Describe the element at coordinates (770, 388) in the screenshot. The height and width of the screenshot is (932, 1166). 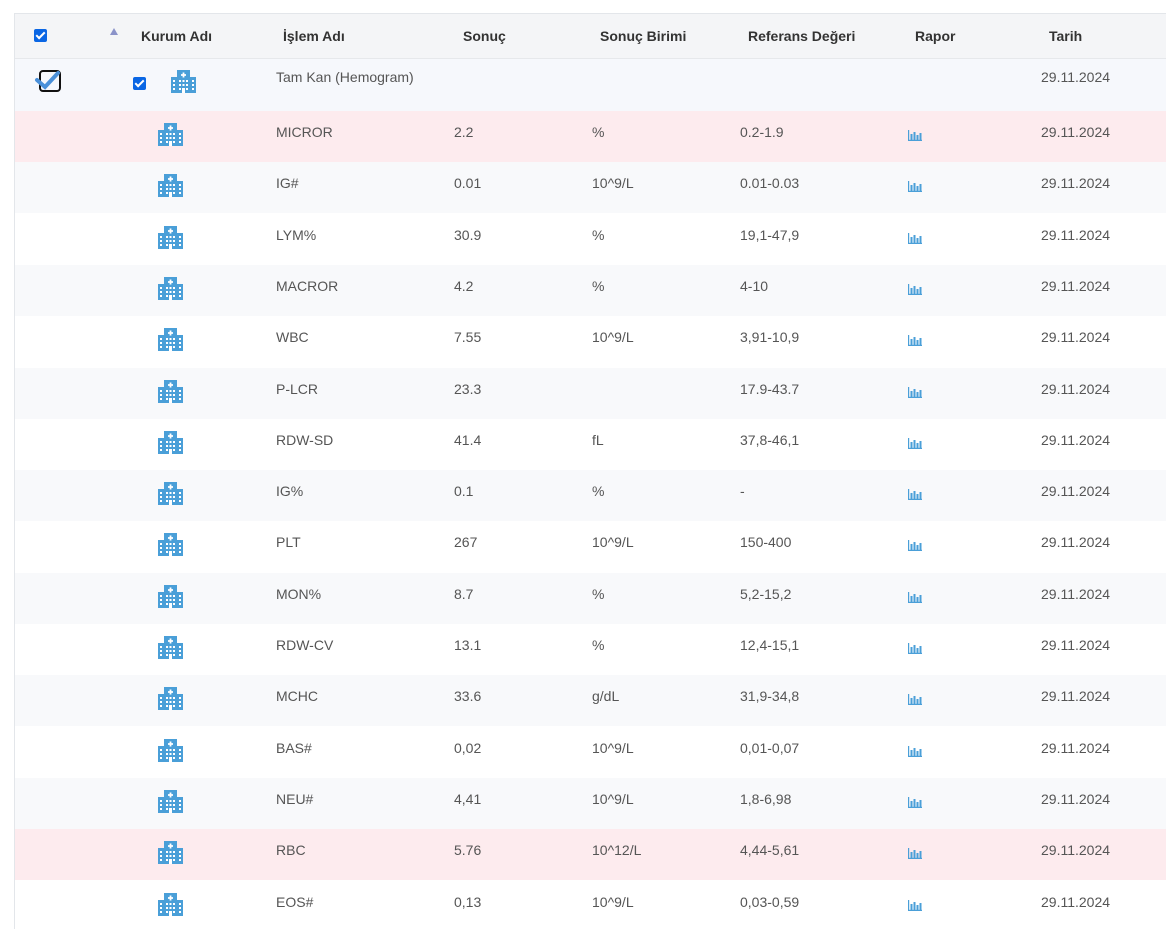
I see `test-reference: 17.9-43.7` at that location.